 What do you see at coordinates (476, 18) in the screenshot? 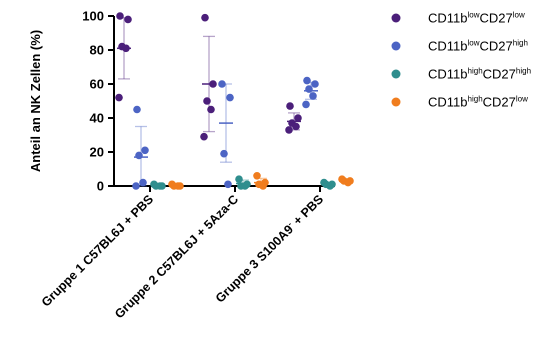
I see `legend-label: CD11blowCD27low` at bounding box center [476, 18].